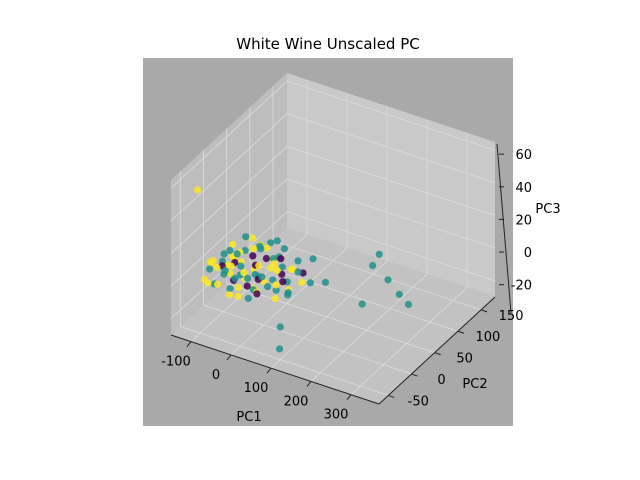 Image resolution: width=640 pixels, height=480 pixels. Describe the element at coordinates (256, 388) in the screenshot. I see `x-tick-label: 100` at that location.